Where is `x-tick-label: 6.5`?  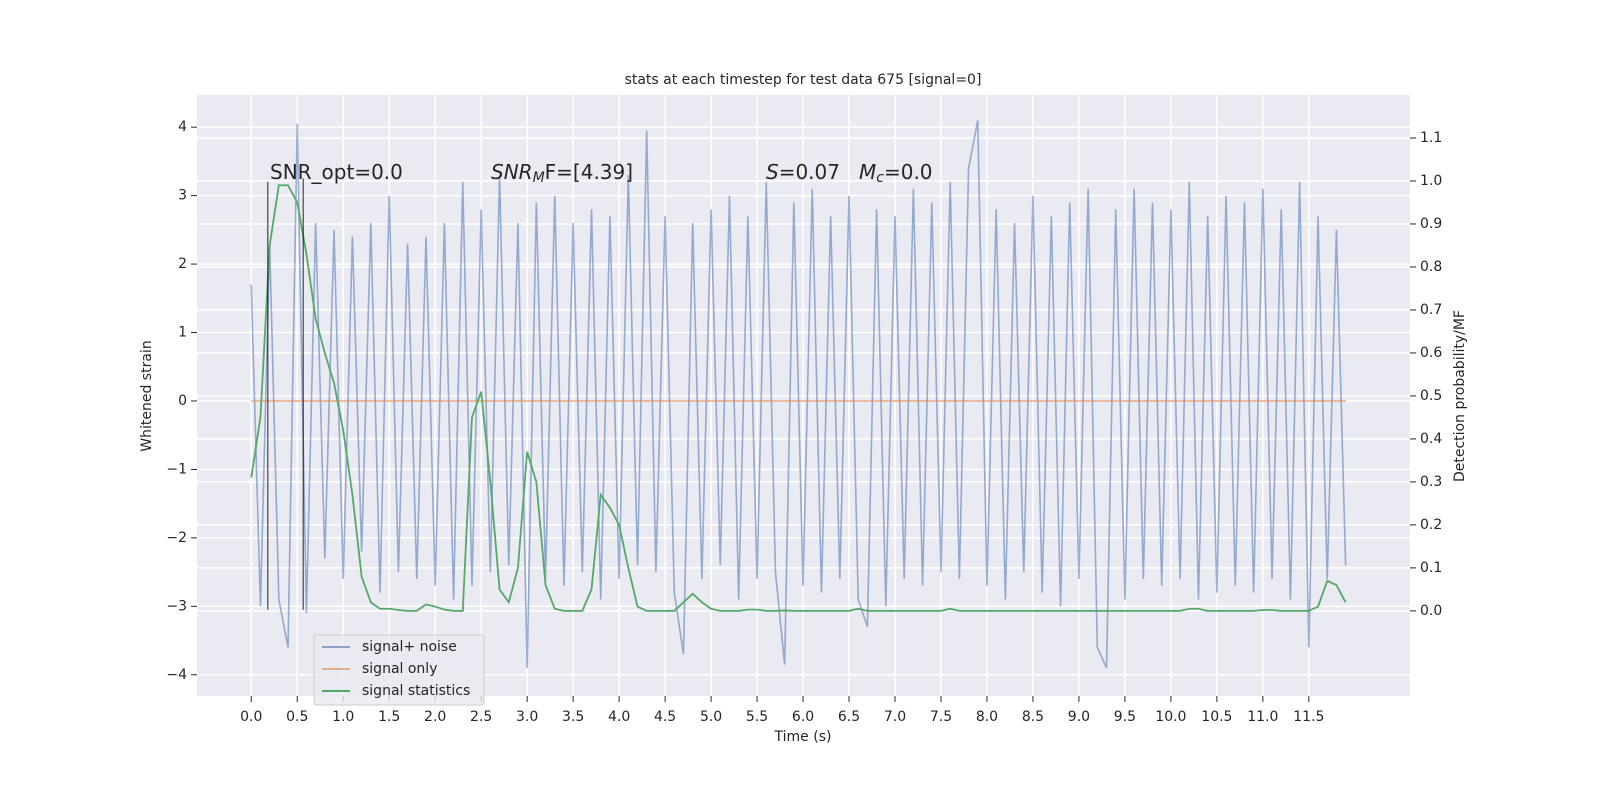 x-tick-label: 6.5 is located at coordinates (849, 717).